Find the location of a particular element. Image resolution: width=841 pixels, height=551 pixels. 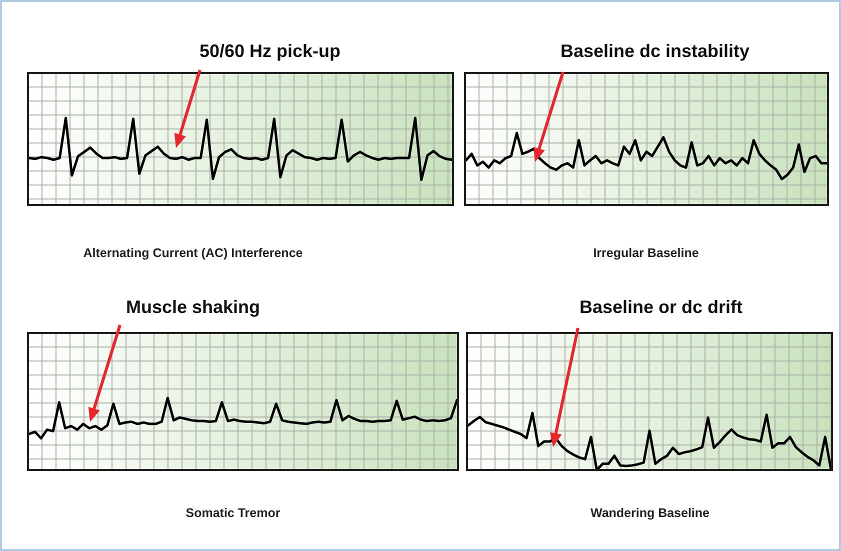

text: Baseline or dc drift is located at coordinates (661, 307).